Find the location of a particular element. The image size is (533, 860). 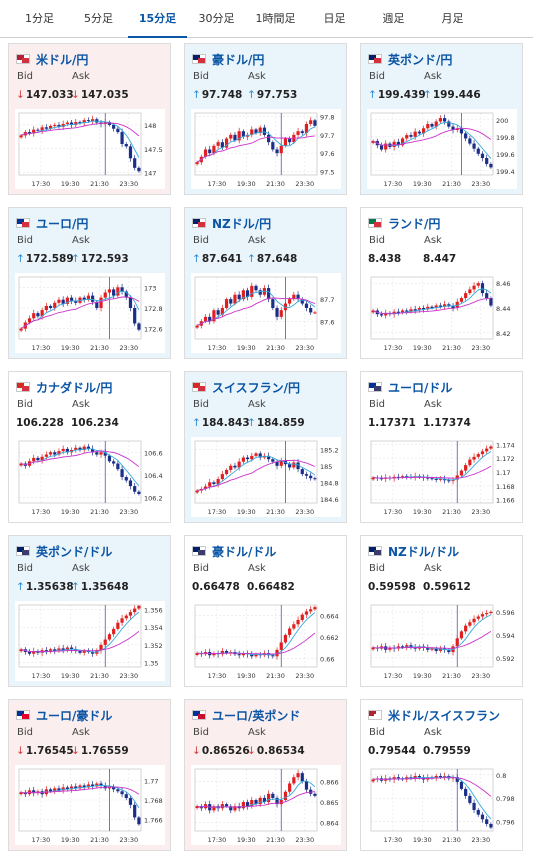

candlestick-chart: 106.2 106.4 106.6 17:30 19:30 21:30 23:30 is located at coordinates (90, 477).